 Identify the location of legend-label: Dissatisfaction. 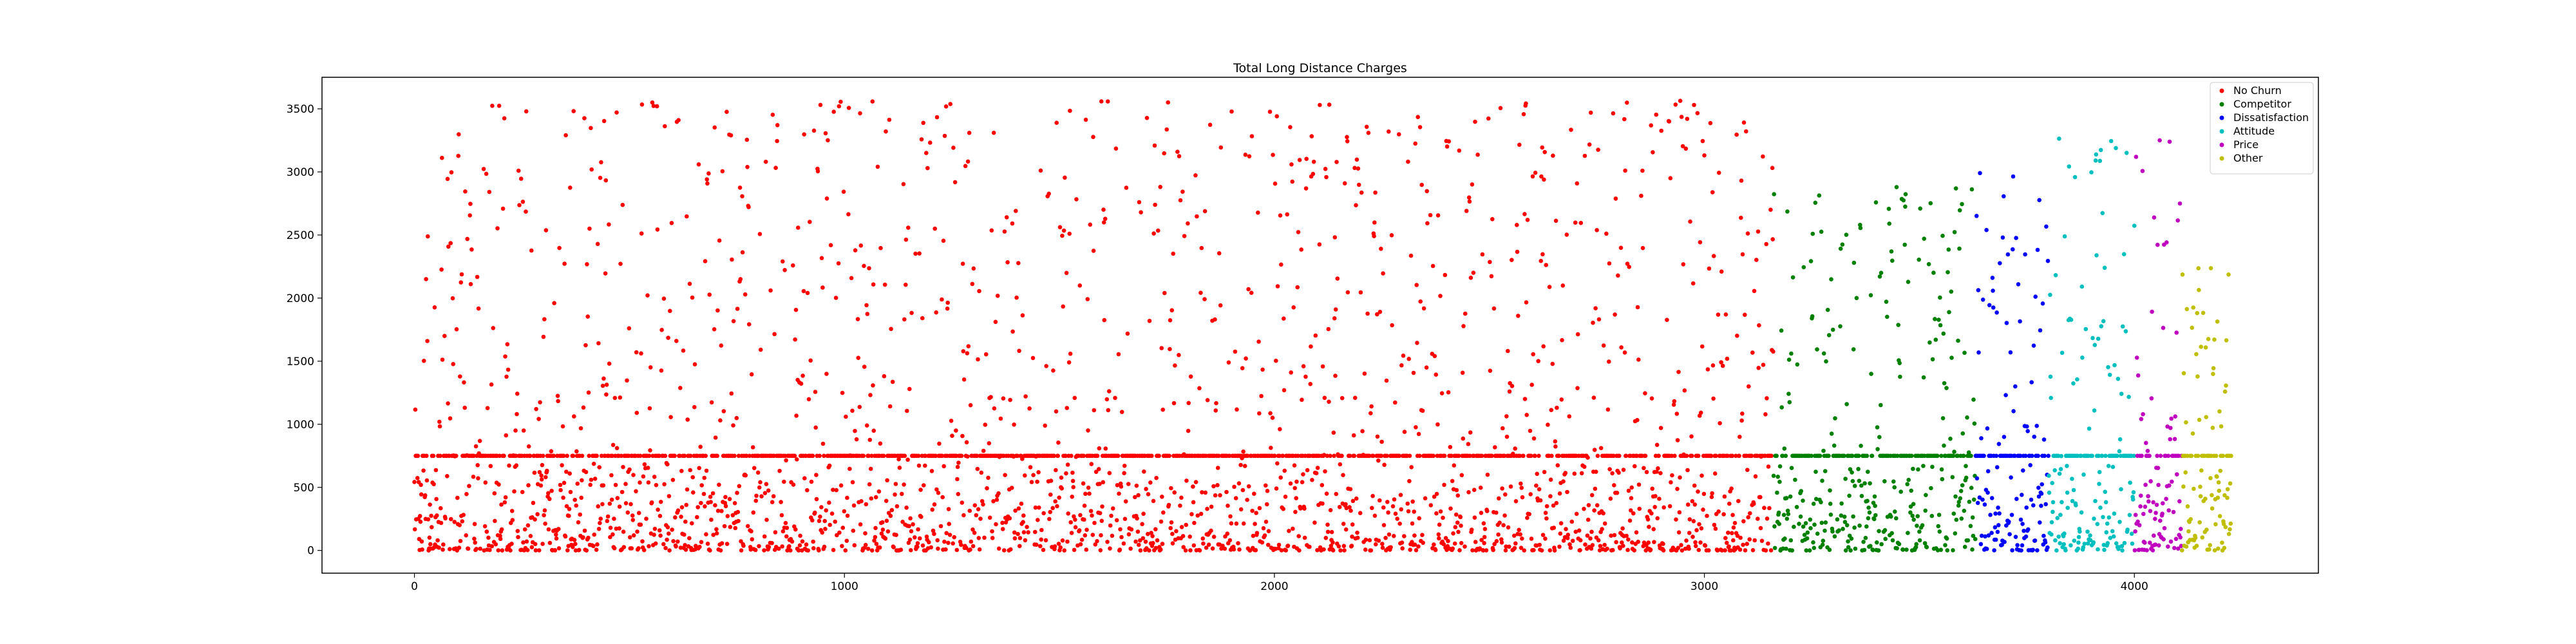
(2271, 117).